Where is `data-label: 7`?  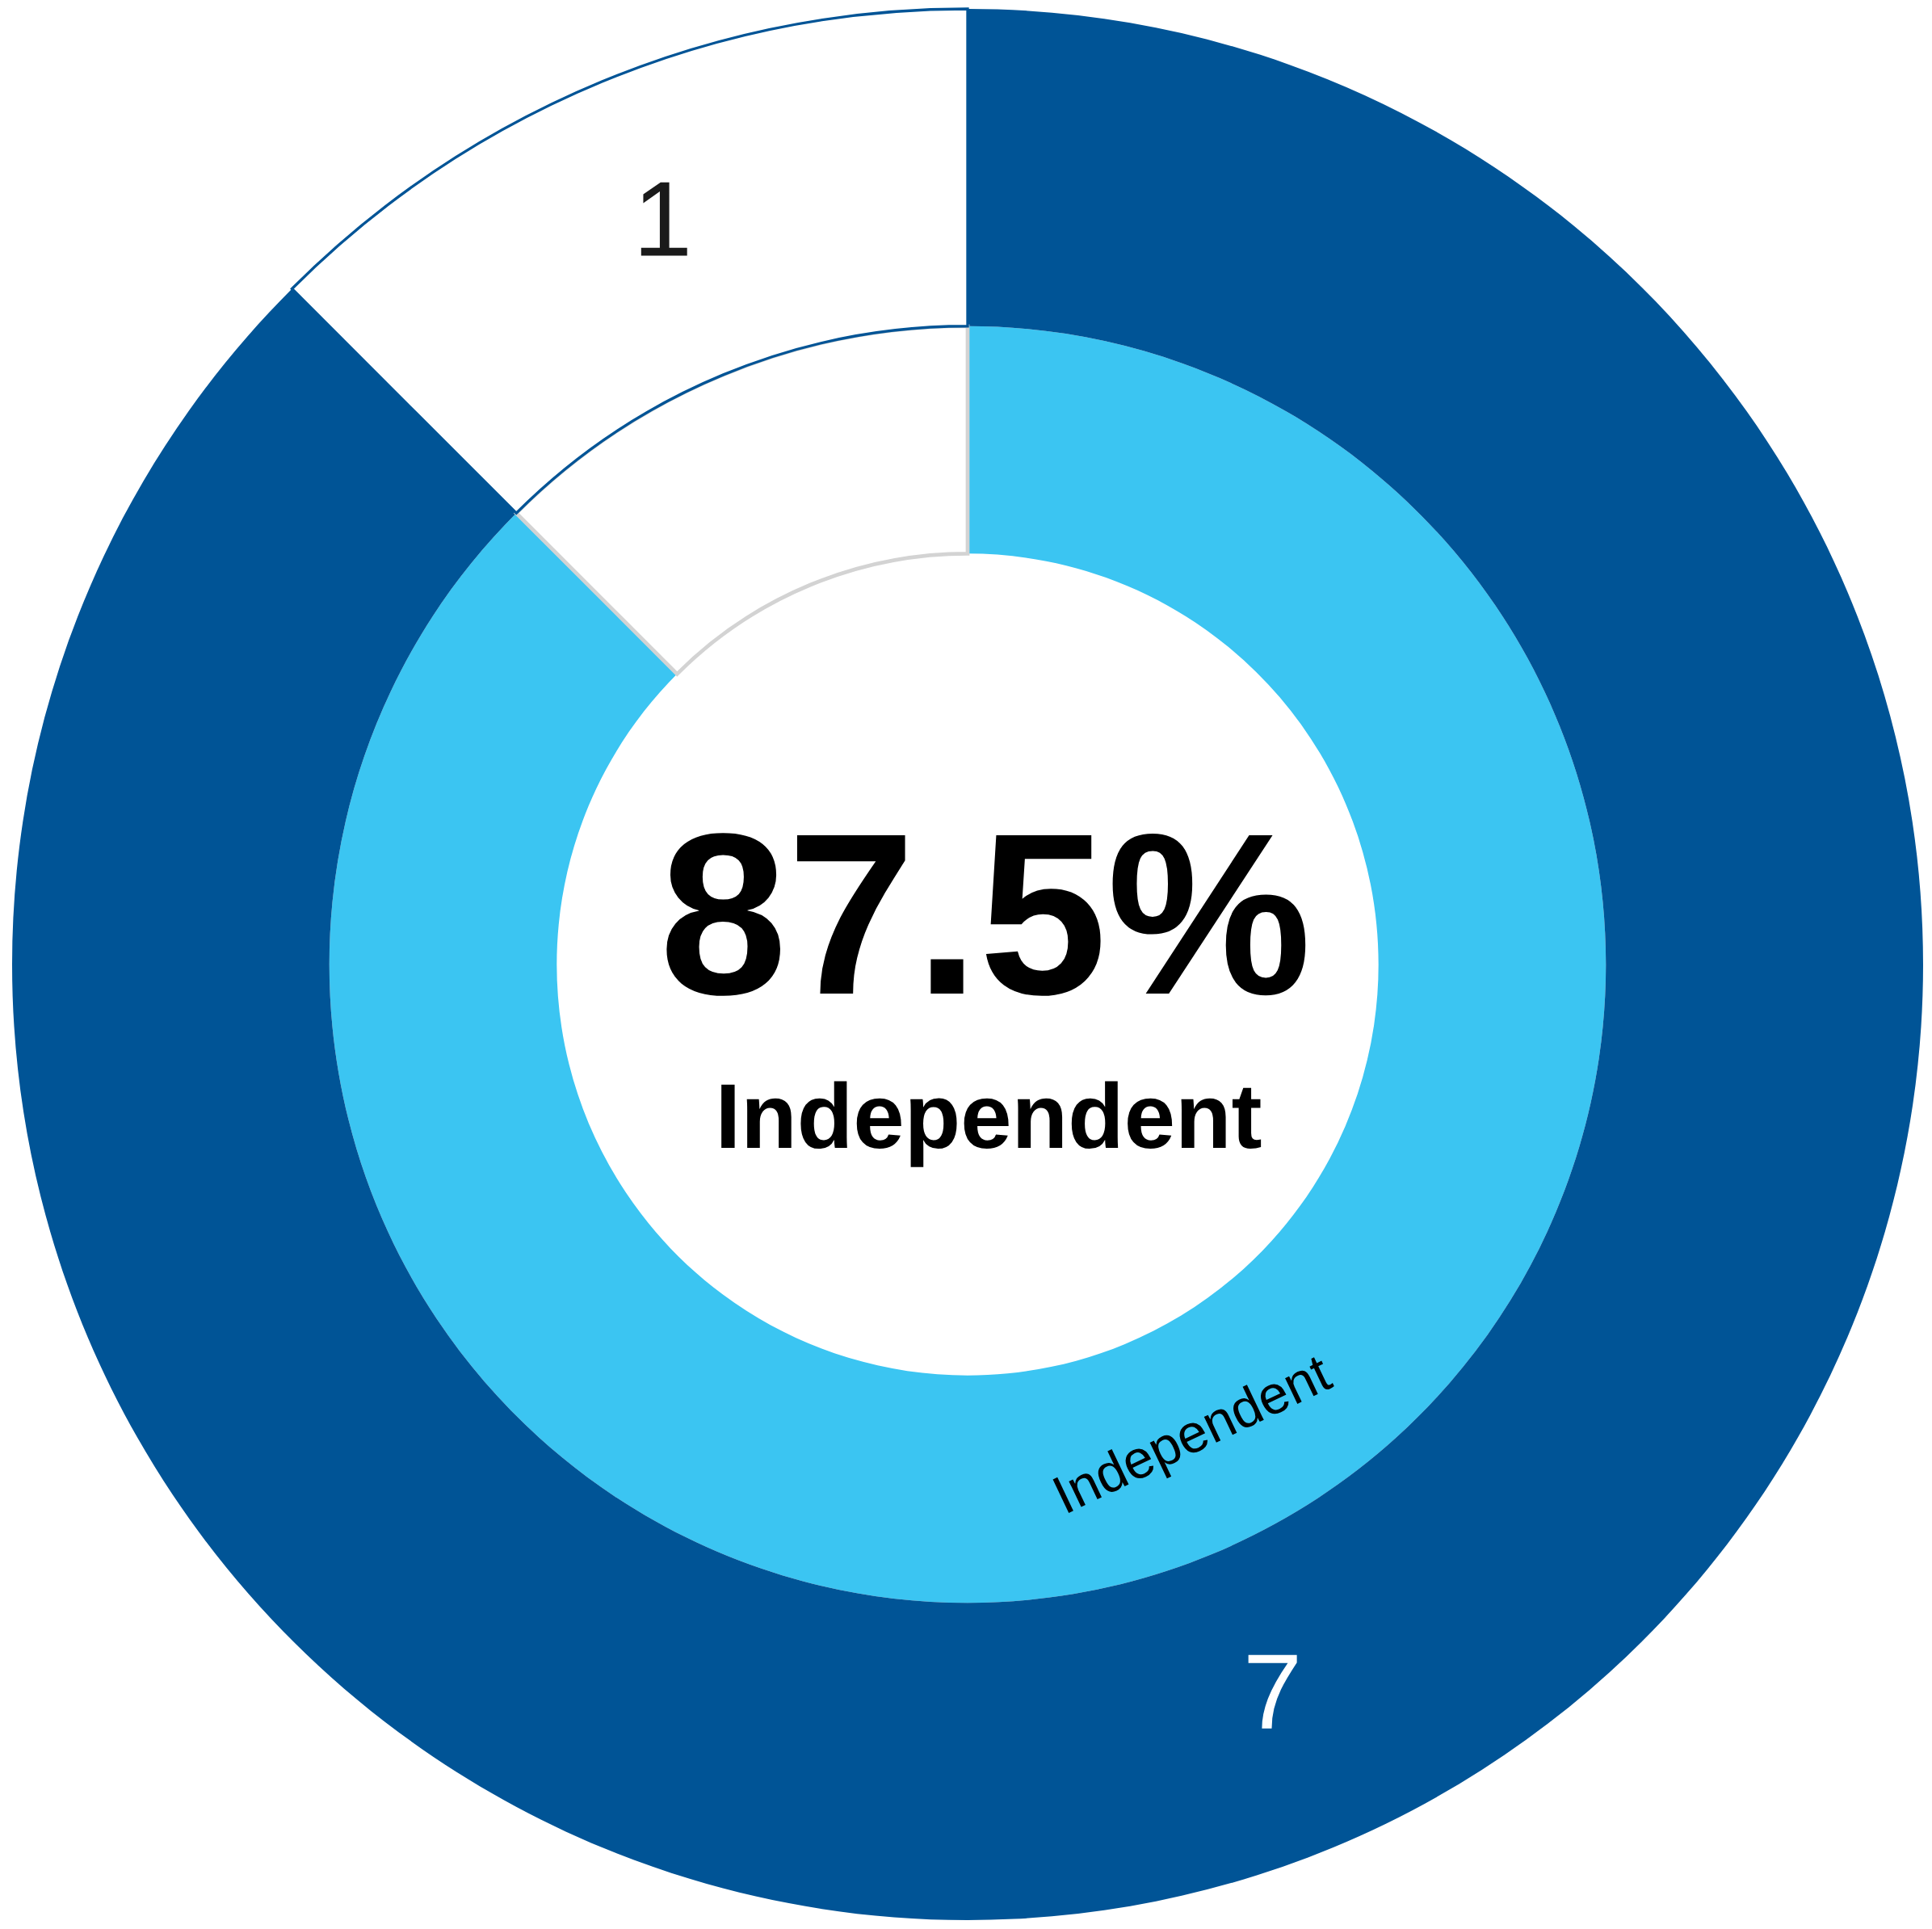 data-label: 7 is located at coordinates (1273, 1691).